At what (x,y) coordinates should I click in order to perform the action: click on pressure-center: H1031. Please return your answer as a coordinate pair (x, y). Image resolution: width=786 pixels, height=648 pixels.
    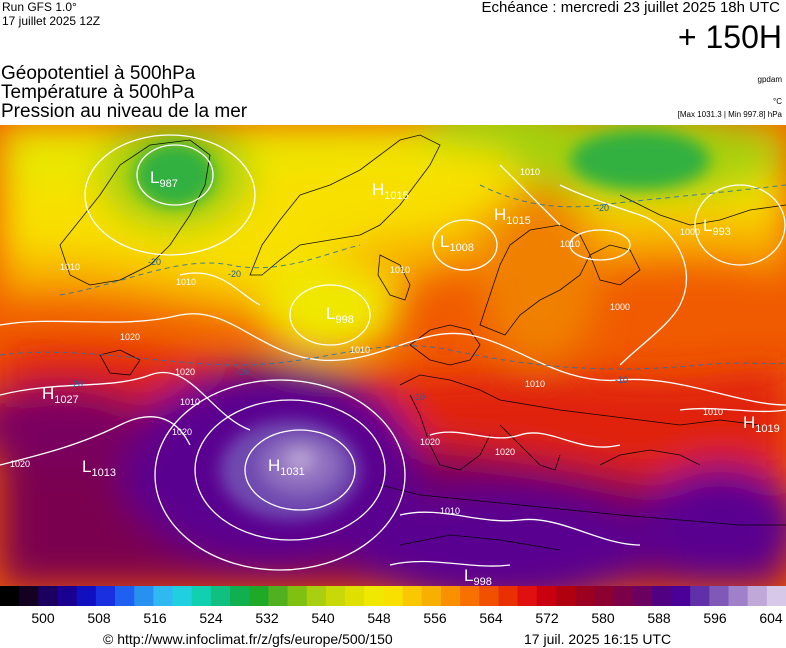
    Looking at the image, I should click on (286, 467).